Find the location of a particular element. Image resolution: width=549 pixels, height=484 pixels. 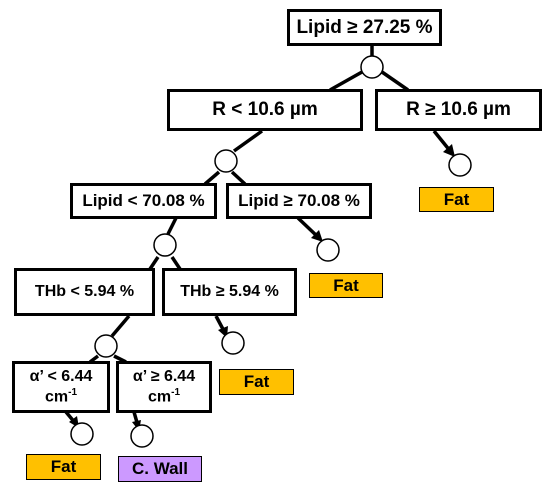

edge-junction-r-ge is located at coordinates (395, 81).